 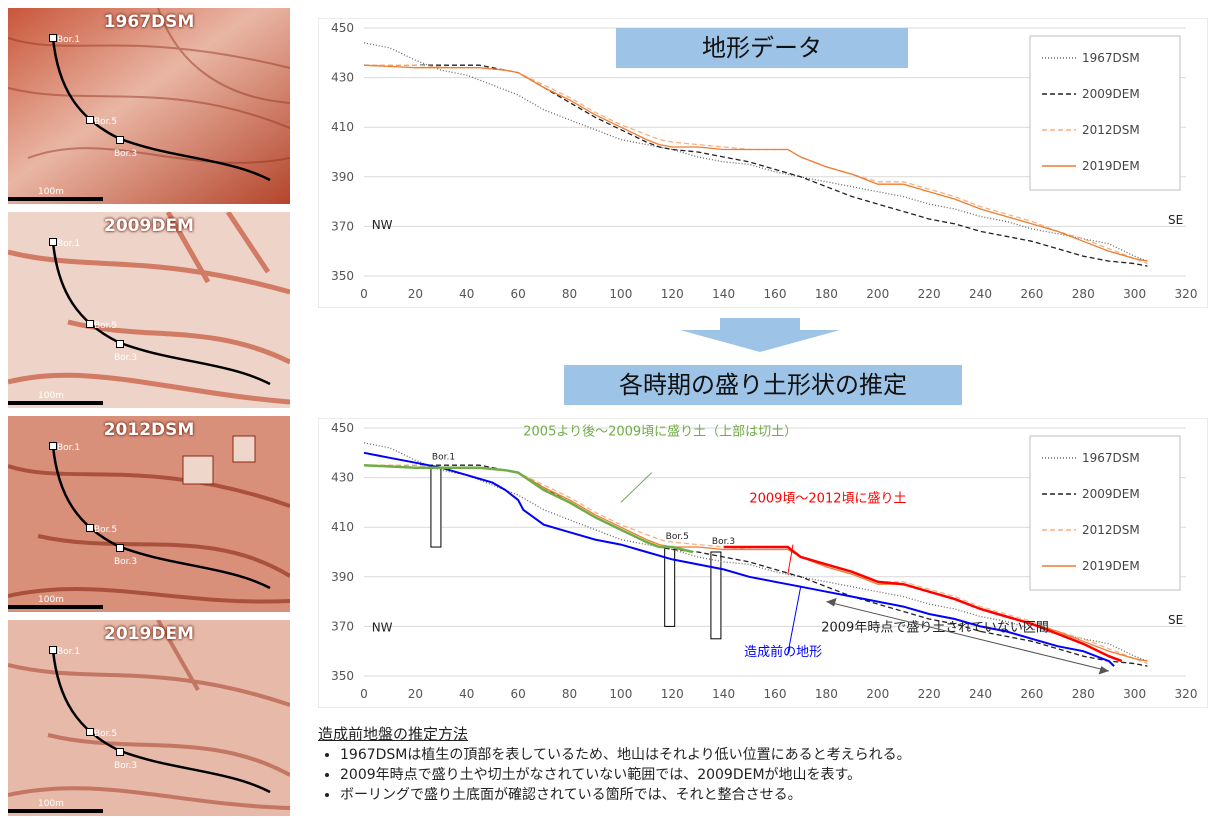 I want to click on y-tick-label: 350, so click(x=342, y=676).